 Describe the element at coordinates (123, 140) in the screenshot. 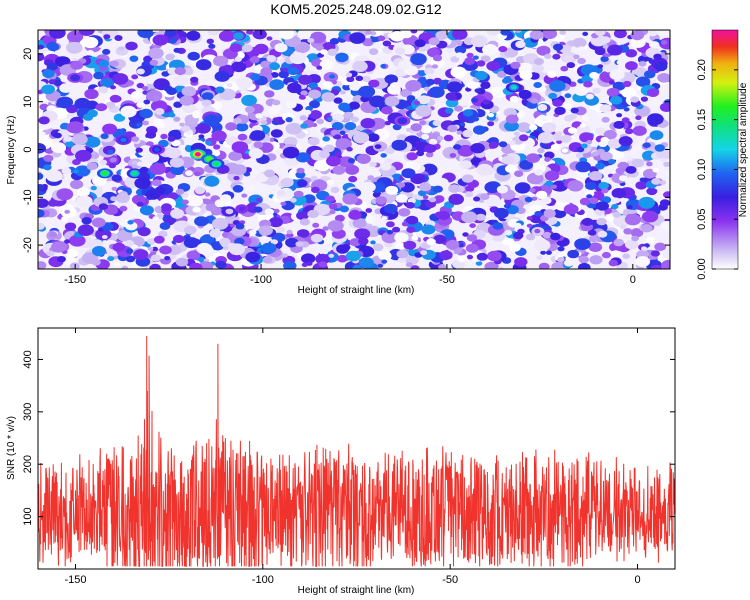

I see `heatmap-peak` at that location.